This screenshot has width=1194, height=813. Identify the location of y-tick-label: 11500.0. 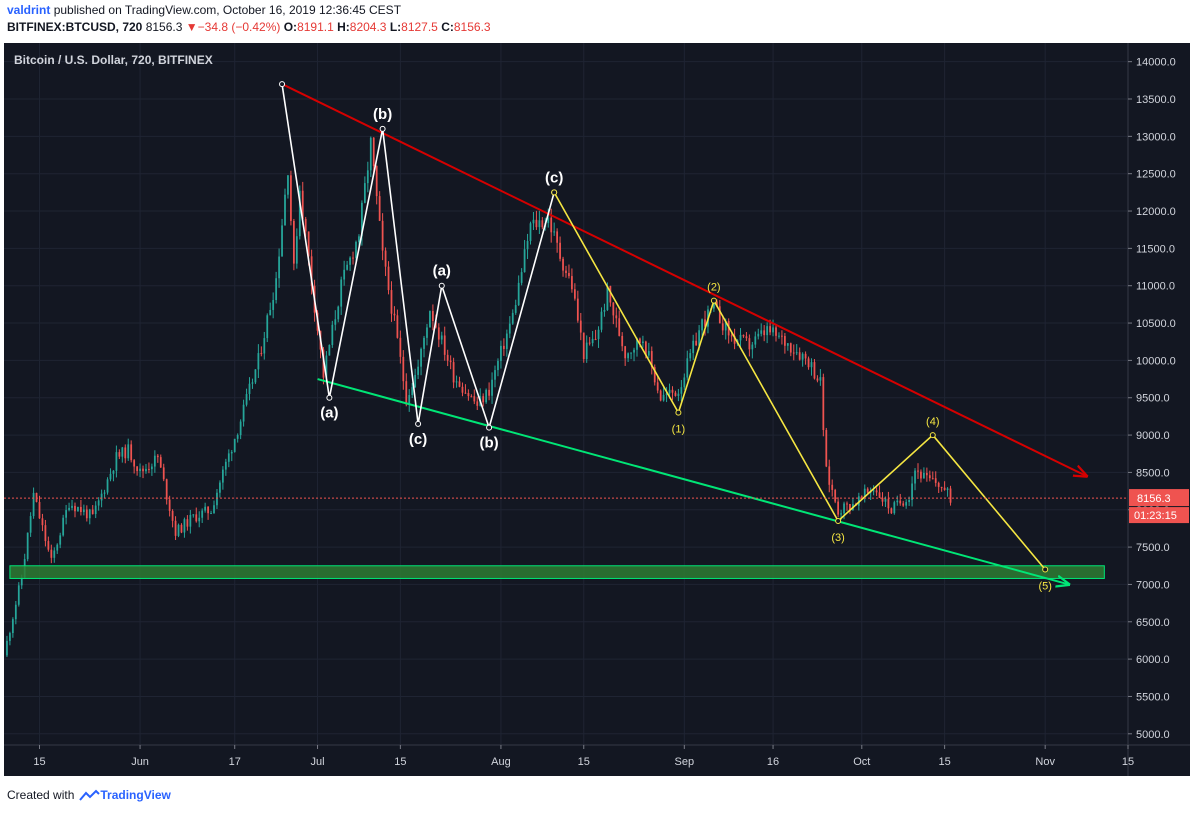
(1155, 249).